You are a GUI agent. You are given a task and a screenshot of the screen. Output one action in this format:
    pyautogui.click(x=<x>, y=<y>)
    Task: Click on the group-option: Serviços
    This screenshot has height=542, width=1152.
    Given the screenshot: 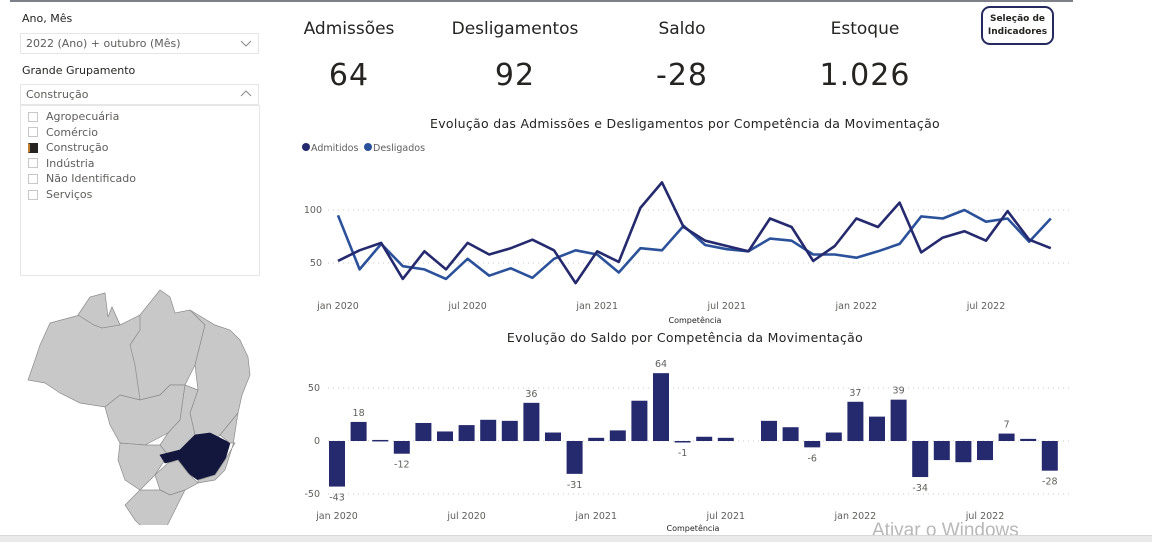 What is the action you would take?
    pyautogui.click(x=60, y=194)
    